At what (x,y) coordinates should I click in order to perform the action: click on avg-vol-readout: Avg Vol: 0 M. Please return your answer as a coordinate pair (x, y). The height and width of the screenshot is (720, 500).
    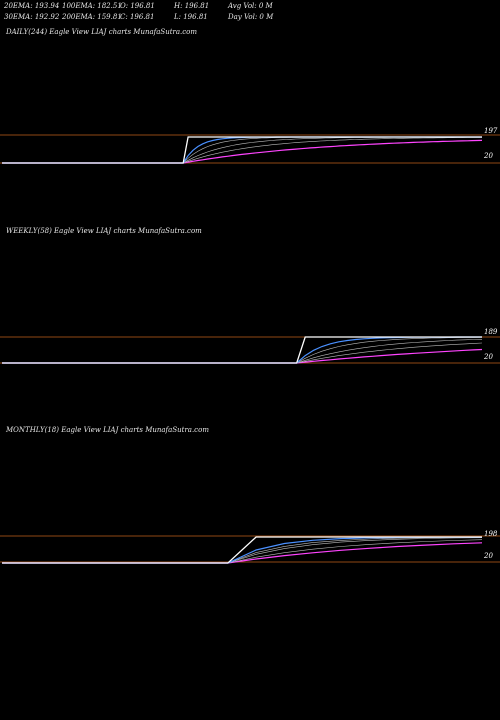
    Looking at the image, I should click on (250, 6).